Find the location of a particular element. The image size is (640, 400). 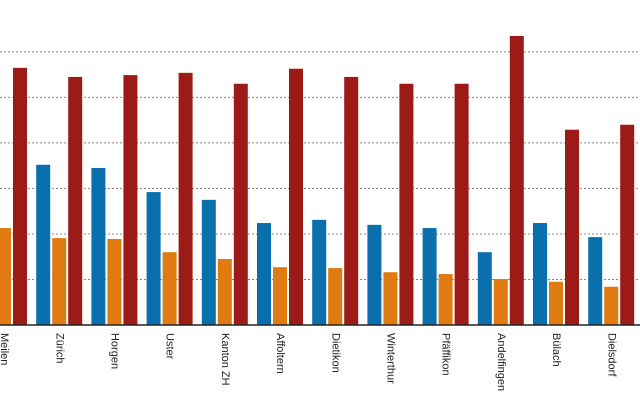

x-tick-label: Dielsdorf is located at coordinates (611, 355).